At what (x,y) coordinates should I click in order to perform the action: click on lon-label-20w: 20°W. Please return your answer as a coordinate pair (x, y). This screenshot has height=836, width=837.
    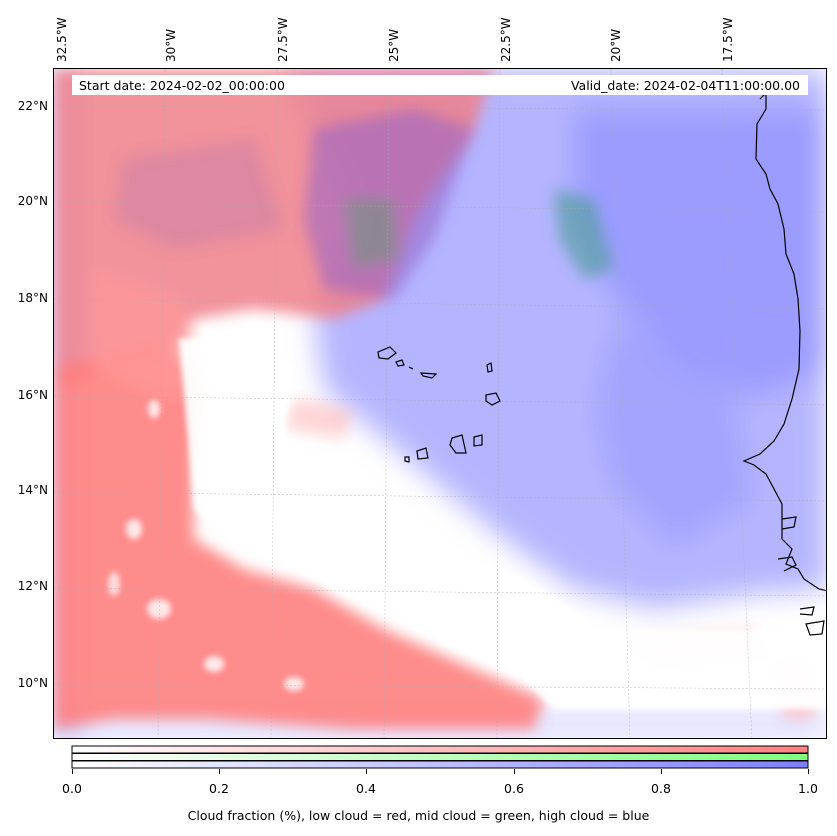
    Looking at the image, I should click on (616, 45).